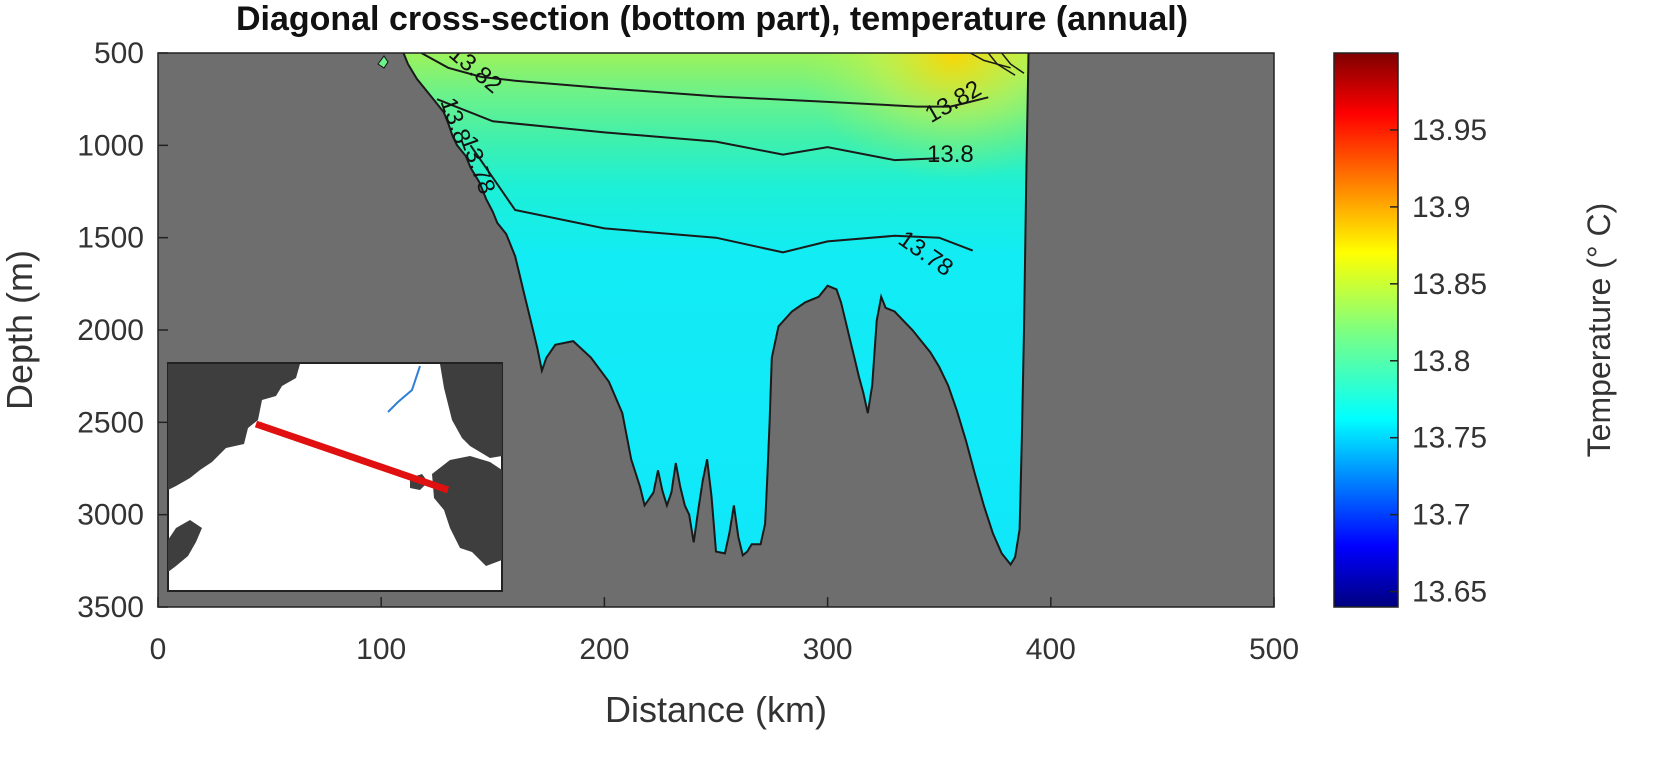 The height and width of the screenshot is (782, 1672). I want to click on x-tick-label-2: 200, so click(604, 649).